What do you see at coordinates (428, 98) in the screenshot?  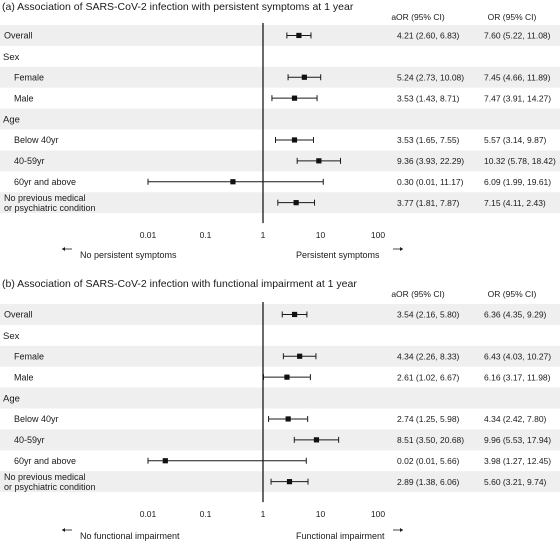 I see `aor-value: 3.53 (1.43, 8.71)` at bounding box center [428, 98].